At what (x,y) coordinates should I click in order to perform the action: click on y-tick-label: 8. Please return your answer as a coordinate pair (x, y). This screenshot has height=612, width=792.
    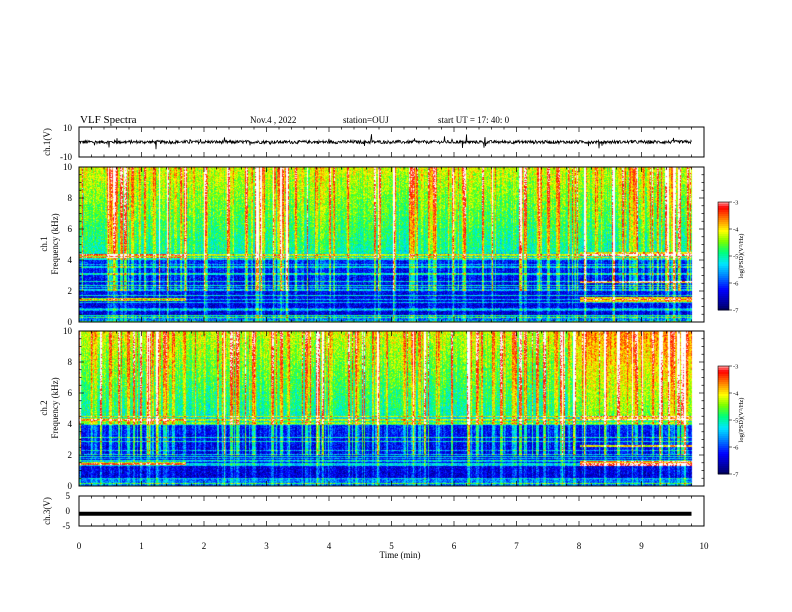
    Looking at the image, I should click on (70, 198).